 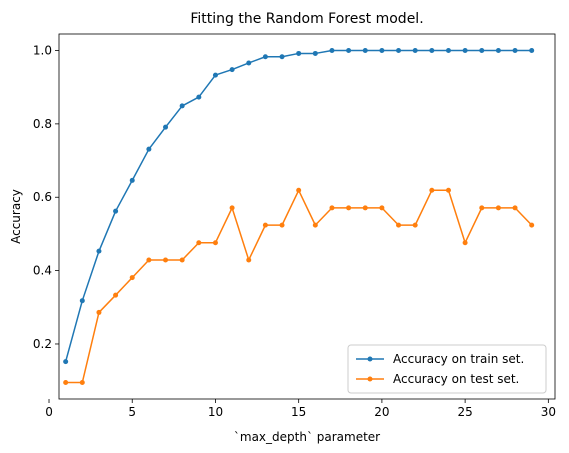 I want to click on legend-item: Accuracy on test set., so click(x=437, y=379).